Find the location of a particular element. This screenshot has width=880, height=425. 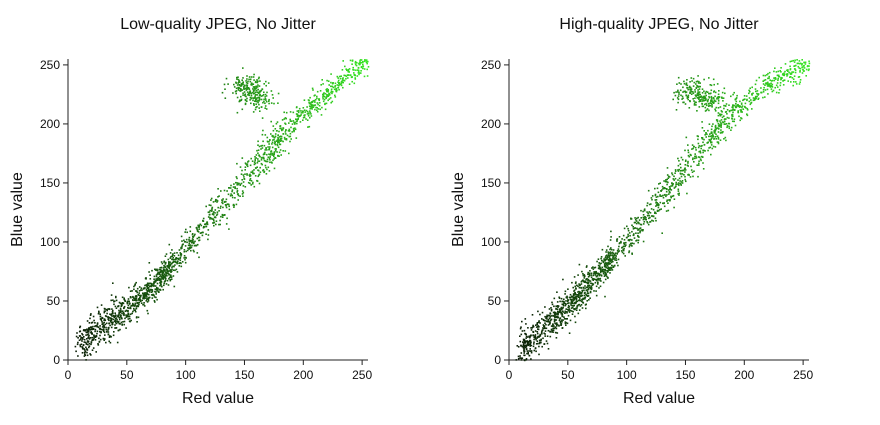

x-tick-label: 150 is located at coordinates (244, 375).